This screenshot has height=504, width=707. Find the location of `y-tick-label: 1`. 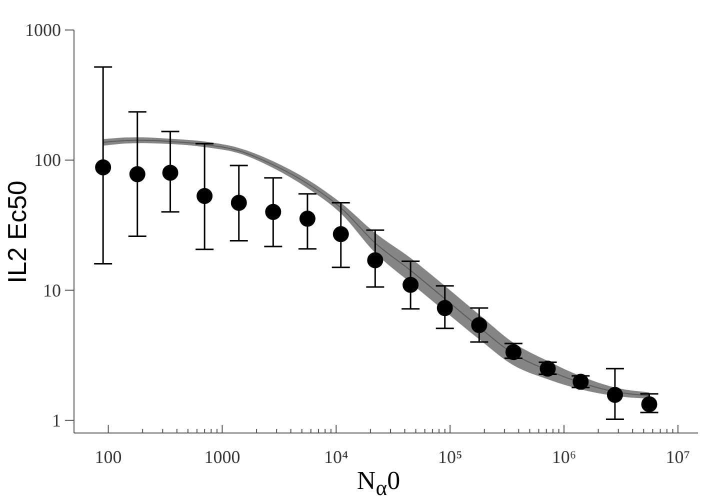

y-tick-label: 1 is located at coordinates (56, 420).